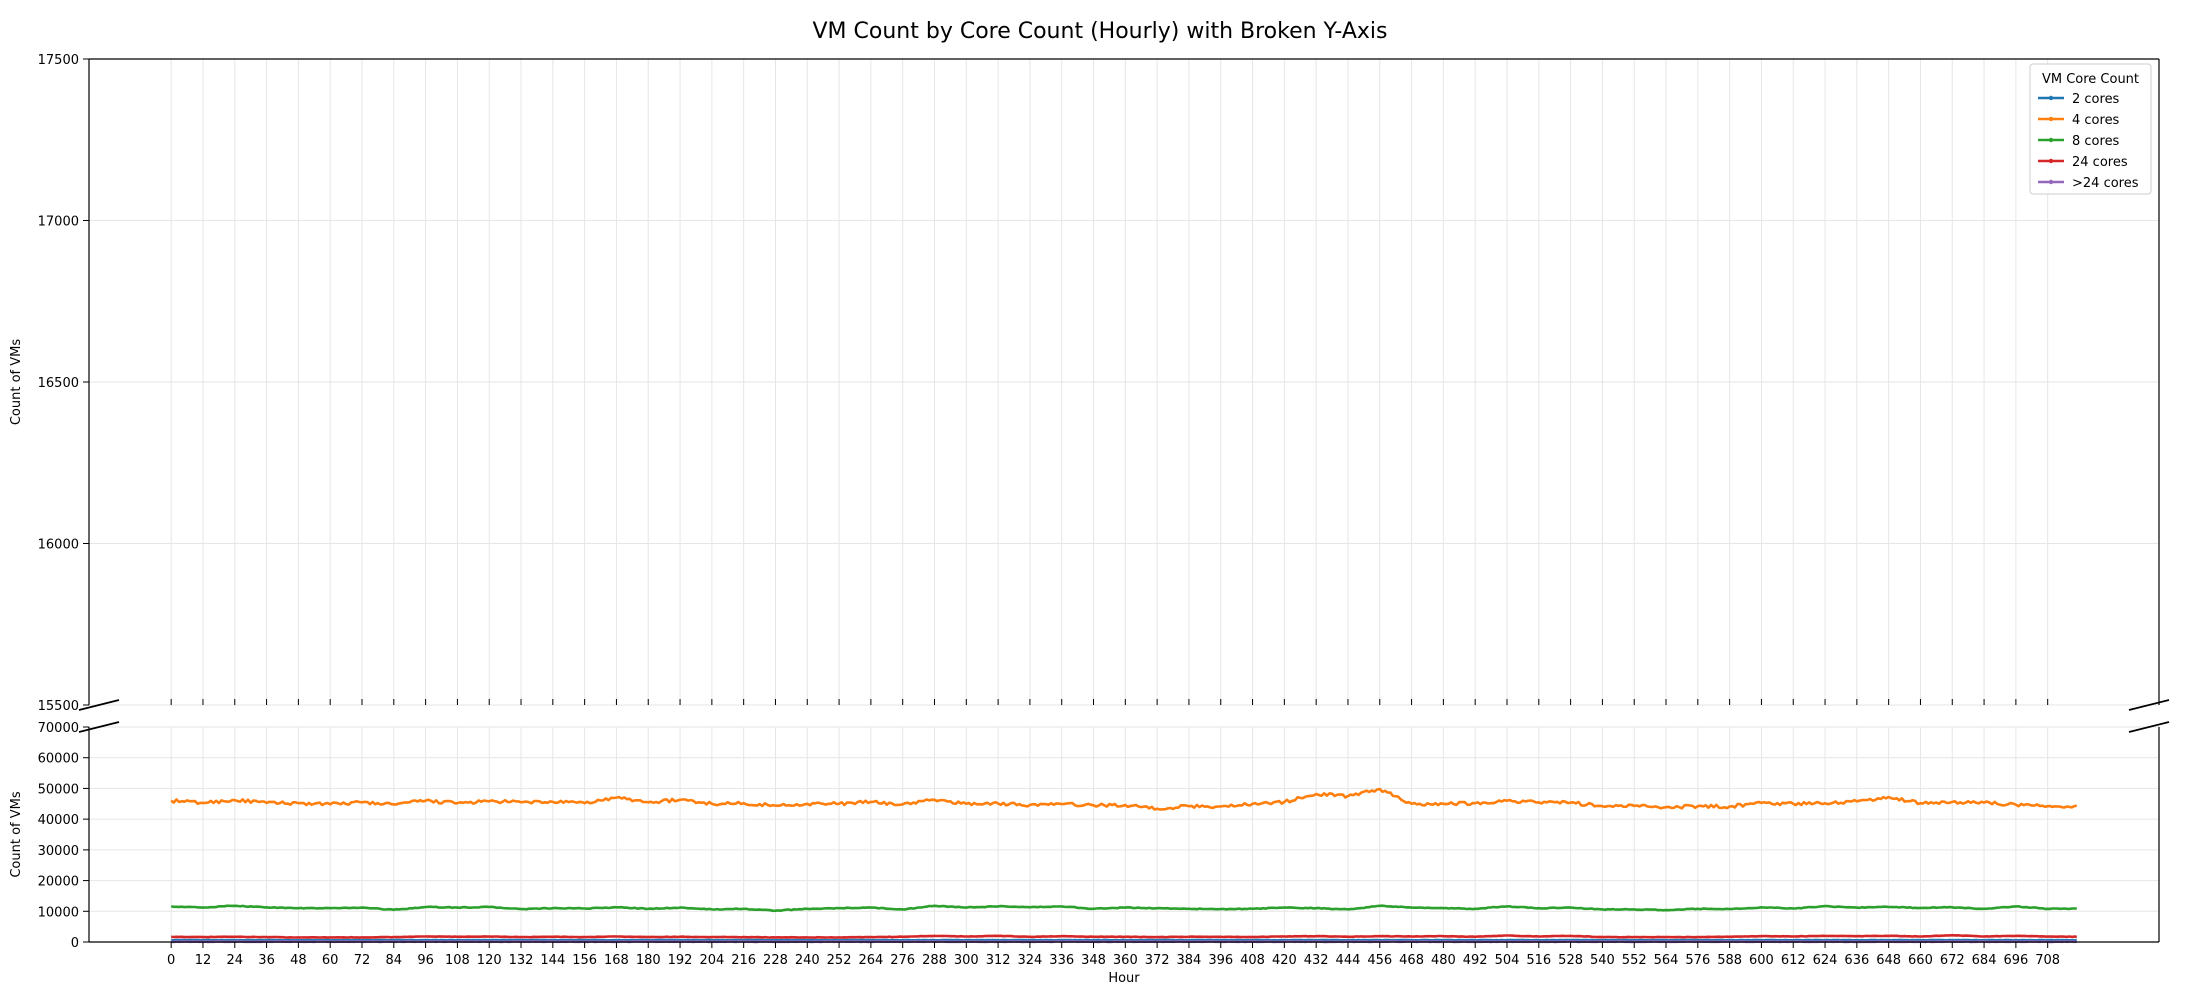 The height and width of the screenshot is (1004, 2200). Describe the element at coordinates (711, 960) in the screenshot. I see `x-tick-label: 204` at that location.